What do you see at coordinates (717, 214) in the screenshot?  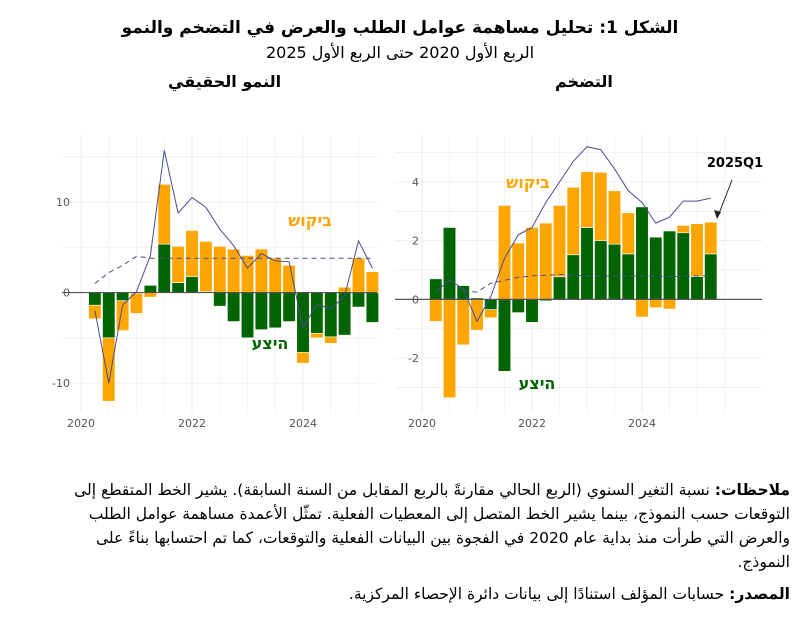 I see `arrow-head-icon` at bounding box center [717, 214].